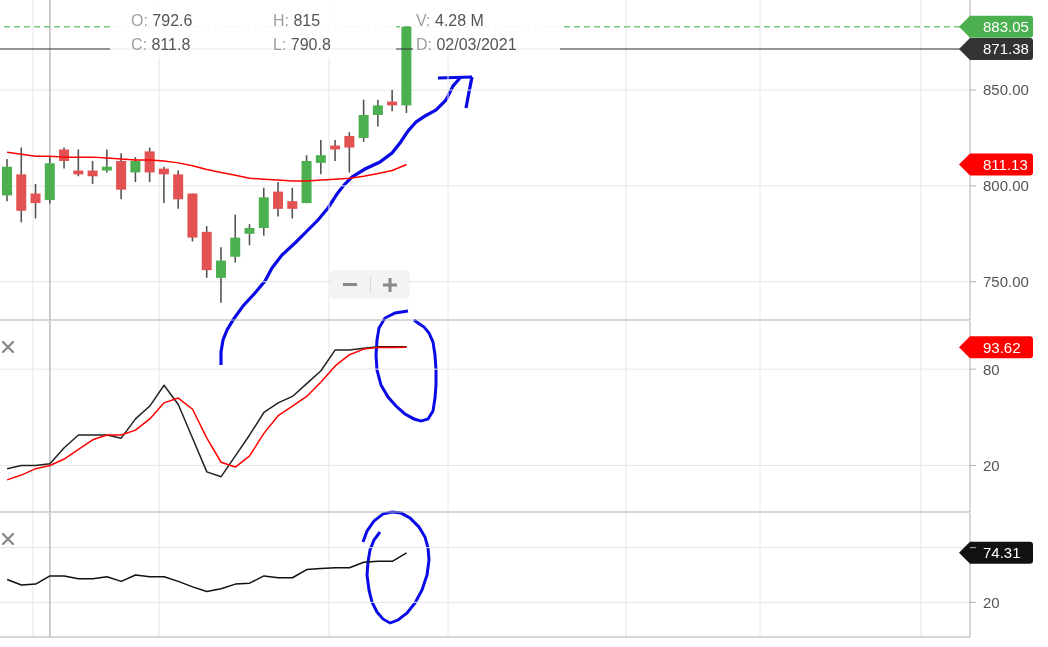  Describe the element at coordinates (466, 44) in the screenshot. I see `annotation: D: 02/03/2021` at that location.